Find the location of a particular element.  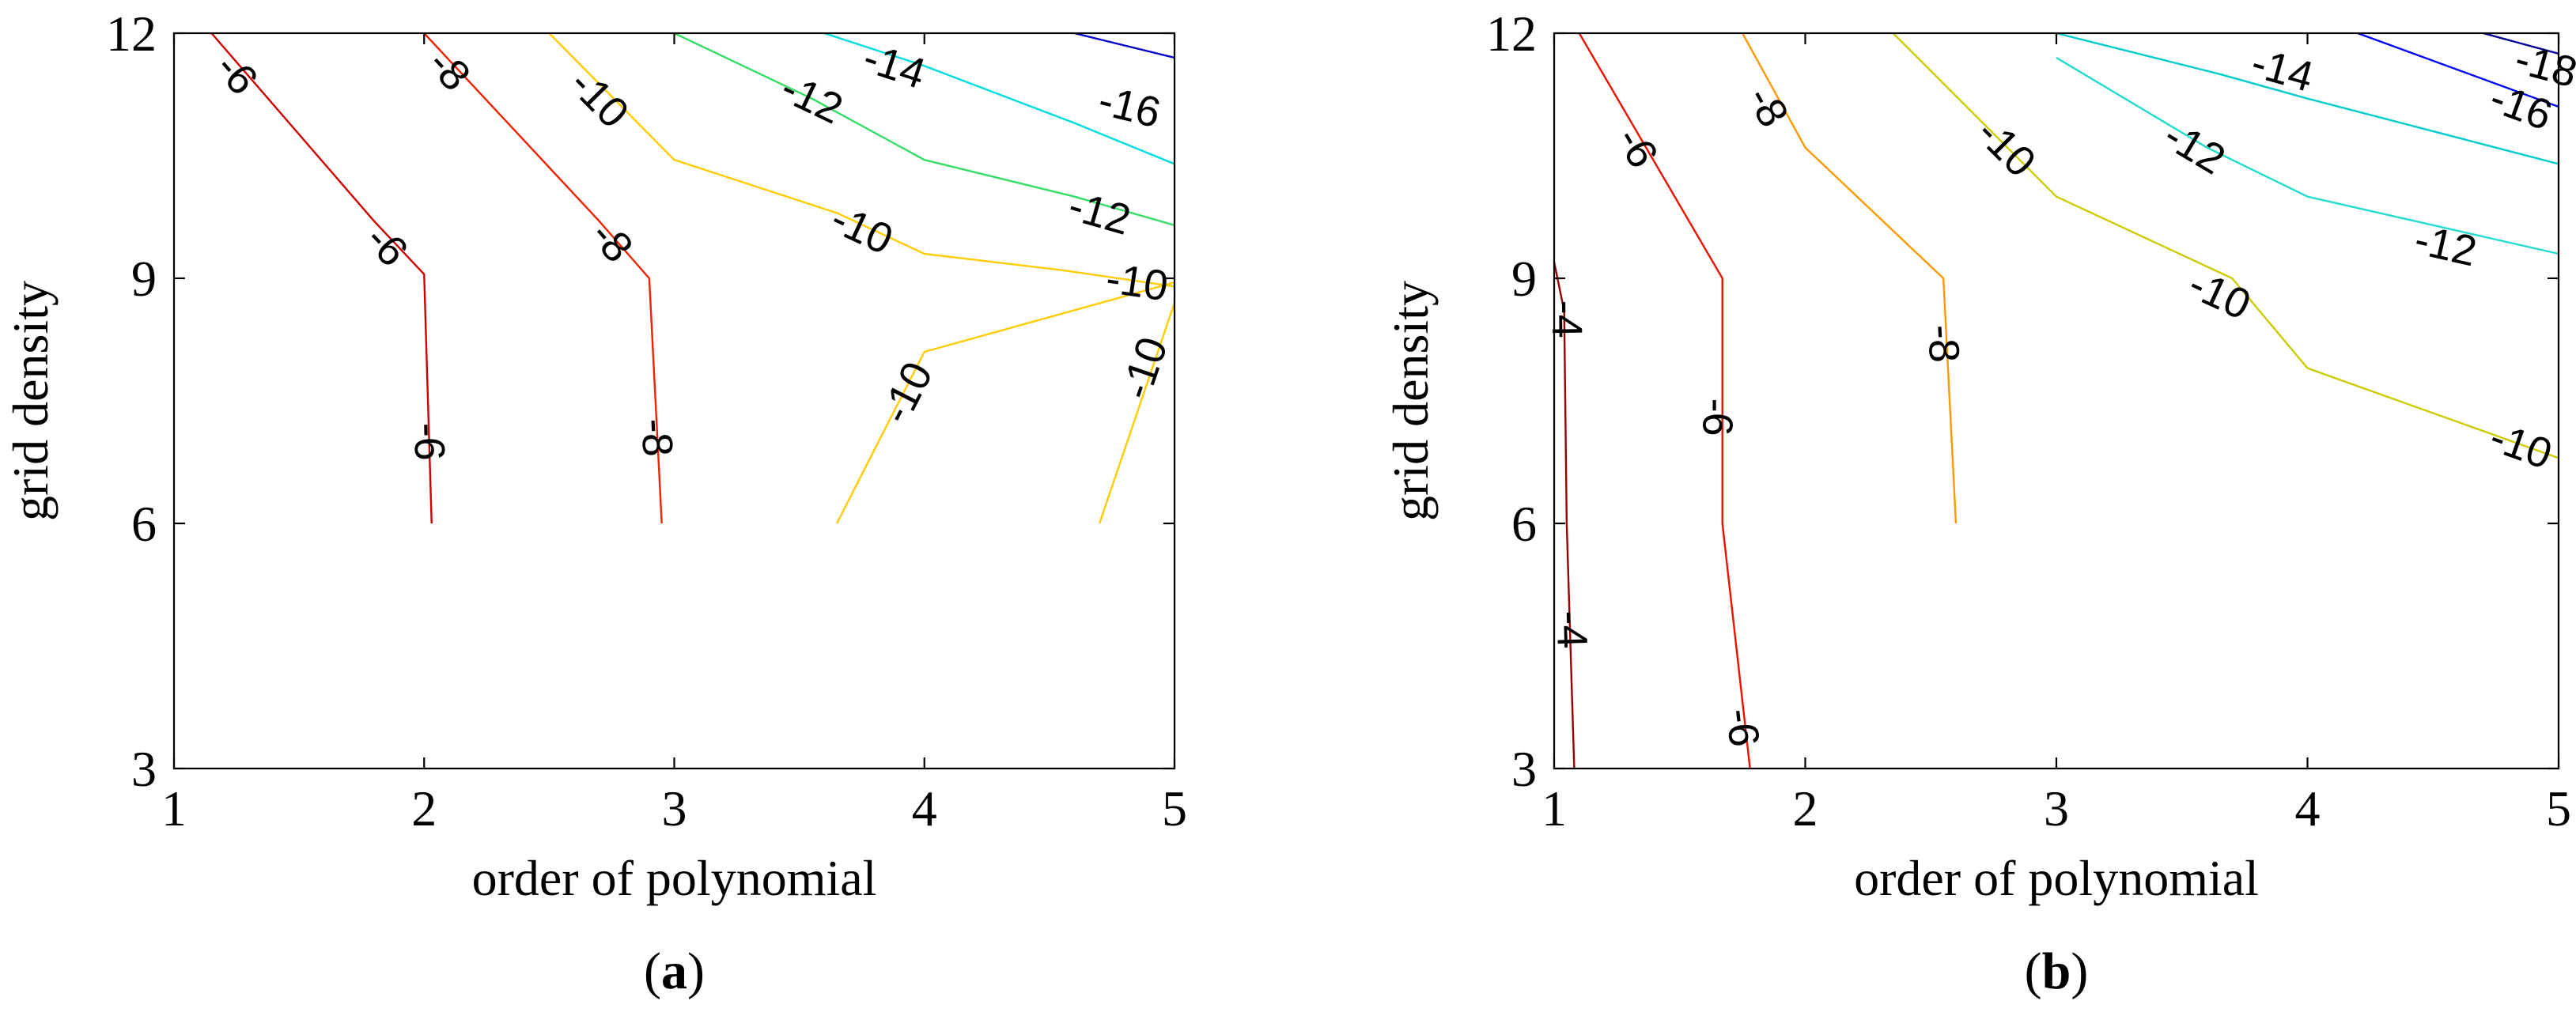

panel-letter: b is located at coordinates (2056, 971).